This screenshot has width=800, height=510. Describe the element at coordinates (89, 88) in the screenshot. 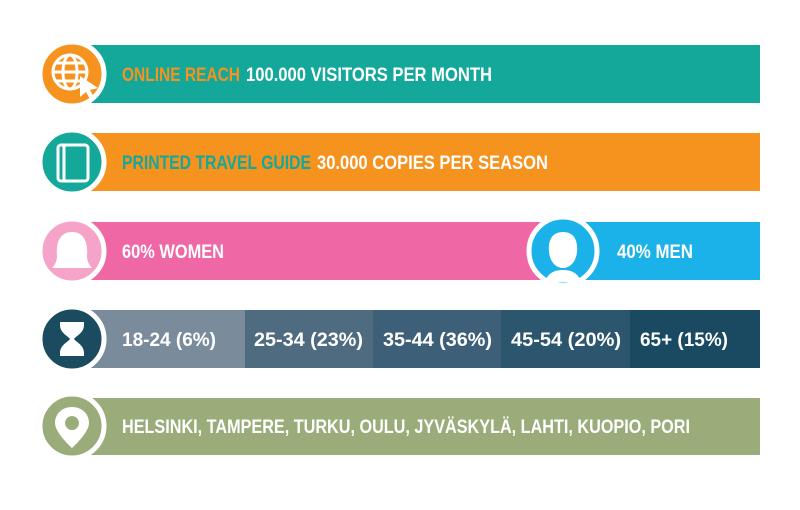

I see `cursor-icon` at that location.